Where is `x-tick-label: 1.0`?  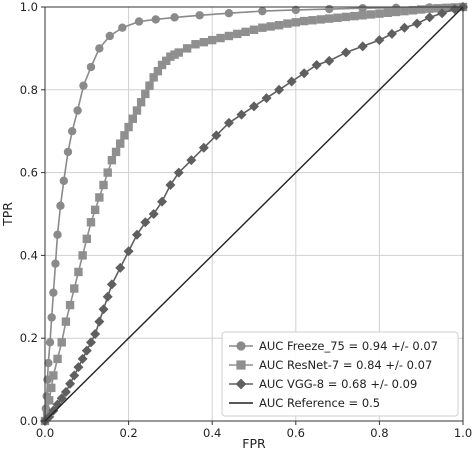 x-tick-label: 1.0 is located at coordinates (463, 433).